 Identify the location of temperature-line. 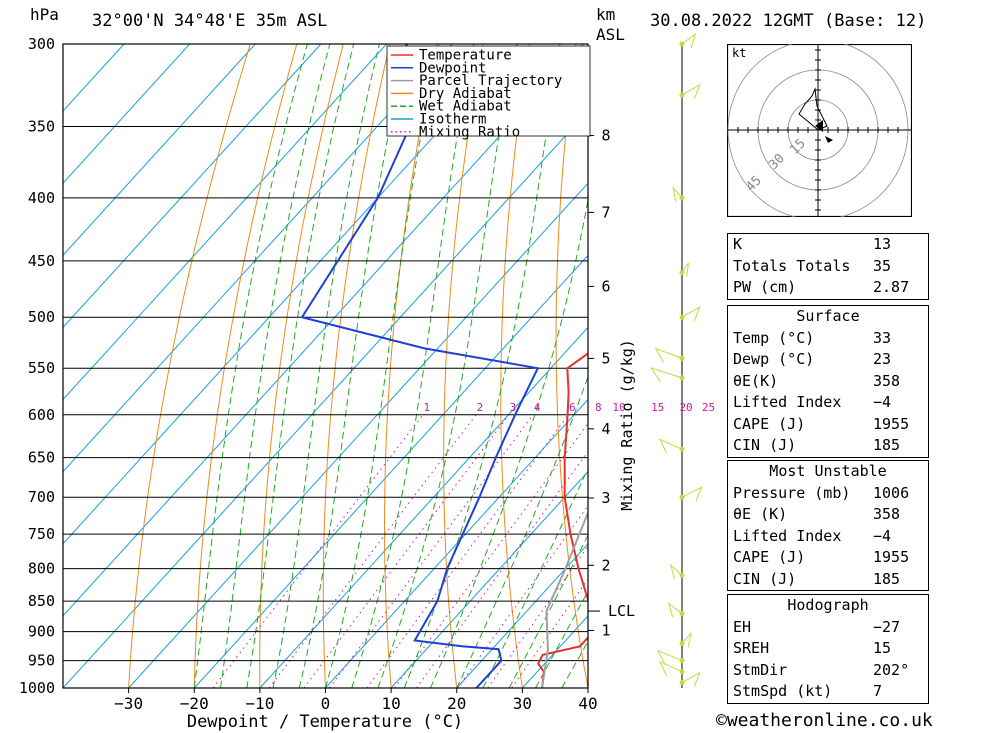
(562, 520).